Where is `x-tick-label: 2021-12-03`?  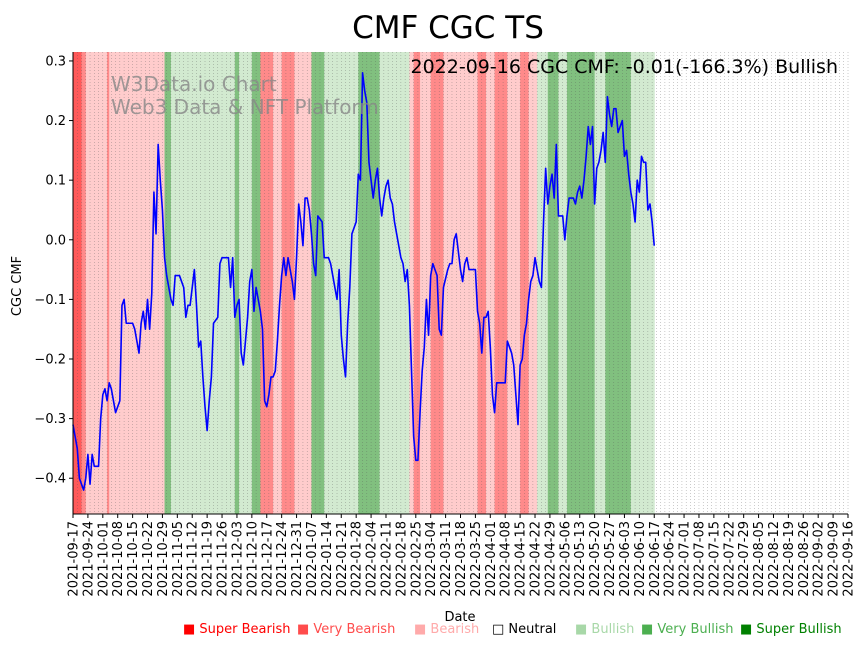
x-tick-label: 2021-12-03 is located at coordinates (237, 559).